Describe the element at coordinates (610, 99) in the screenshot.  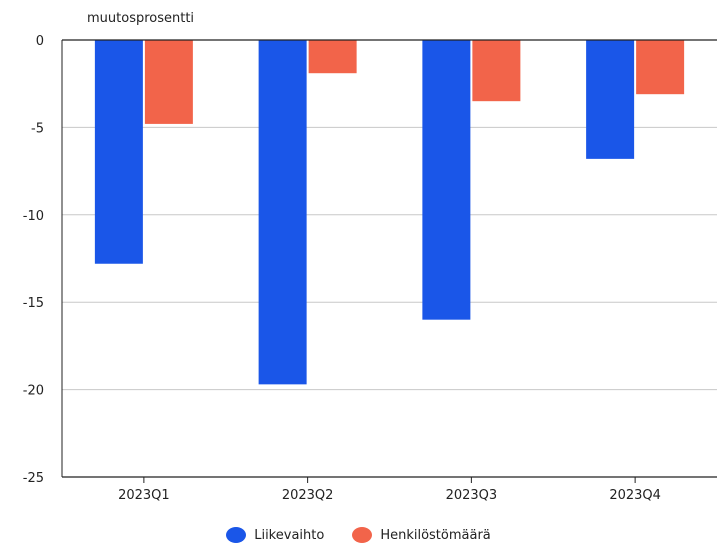
I see `bar-liikevaihto-2023Q4` at that location.